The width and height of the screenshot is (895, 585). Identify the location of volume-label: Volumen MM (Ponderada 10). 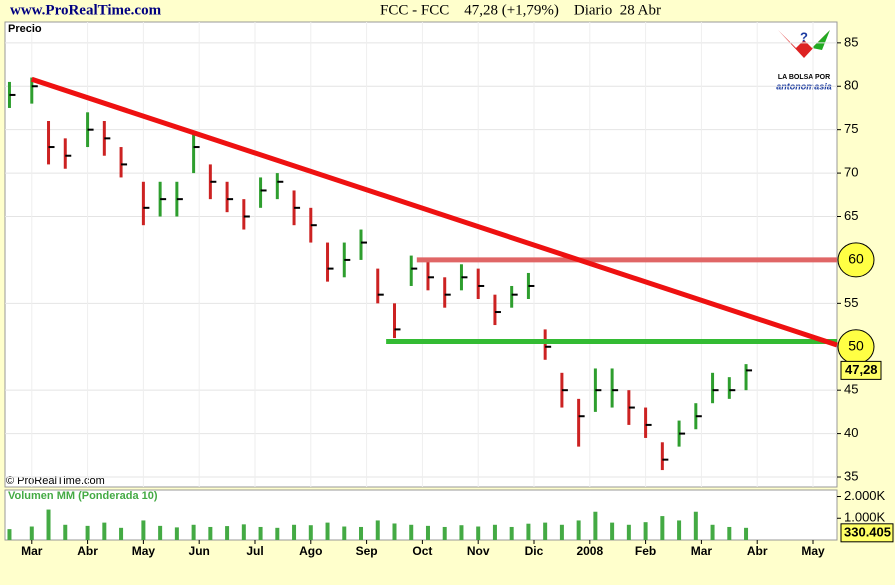
(83, 496).